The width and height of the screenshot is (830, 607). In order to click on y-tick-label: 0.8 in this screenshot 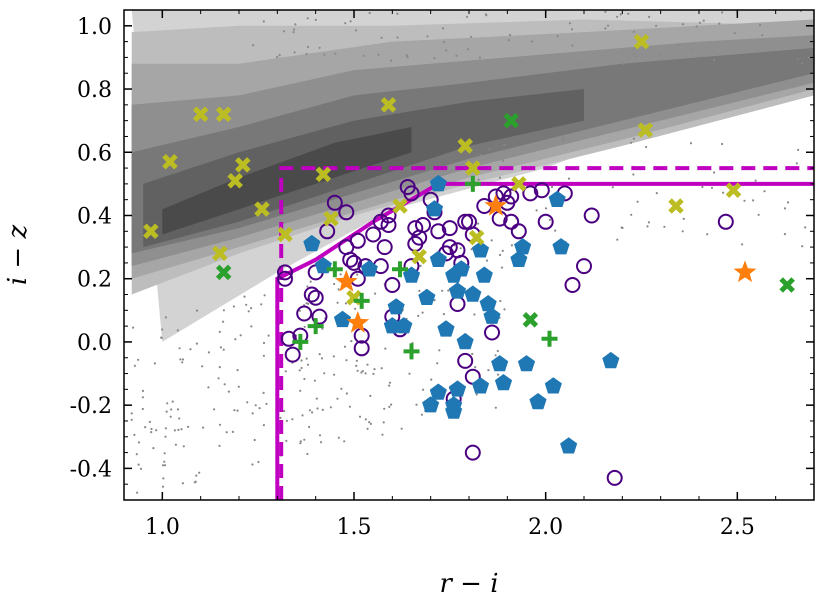, I will do `click(94, 90)`.